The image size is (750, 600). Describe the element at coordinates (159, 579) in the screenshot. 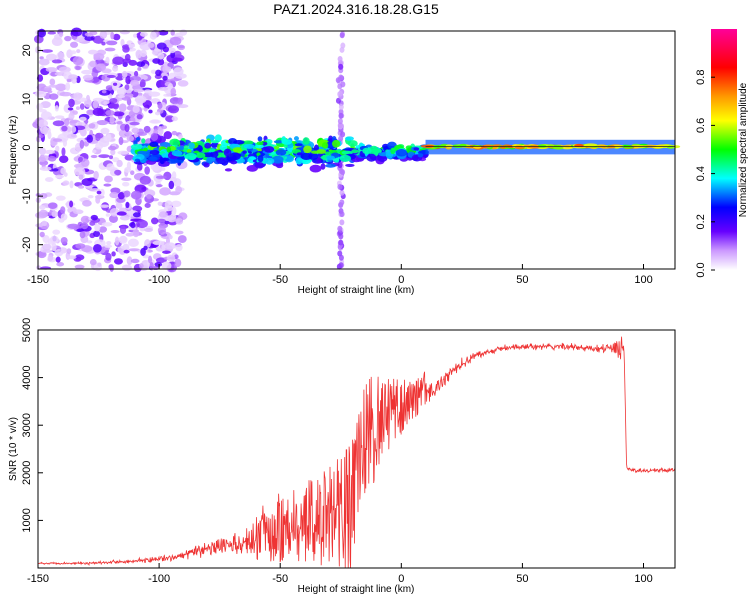

I see `x-tick-label: -100` at that location.